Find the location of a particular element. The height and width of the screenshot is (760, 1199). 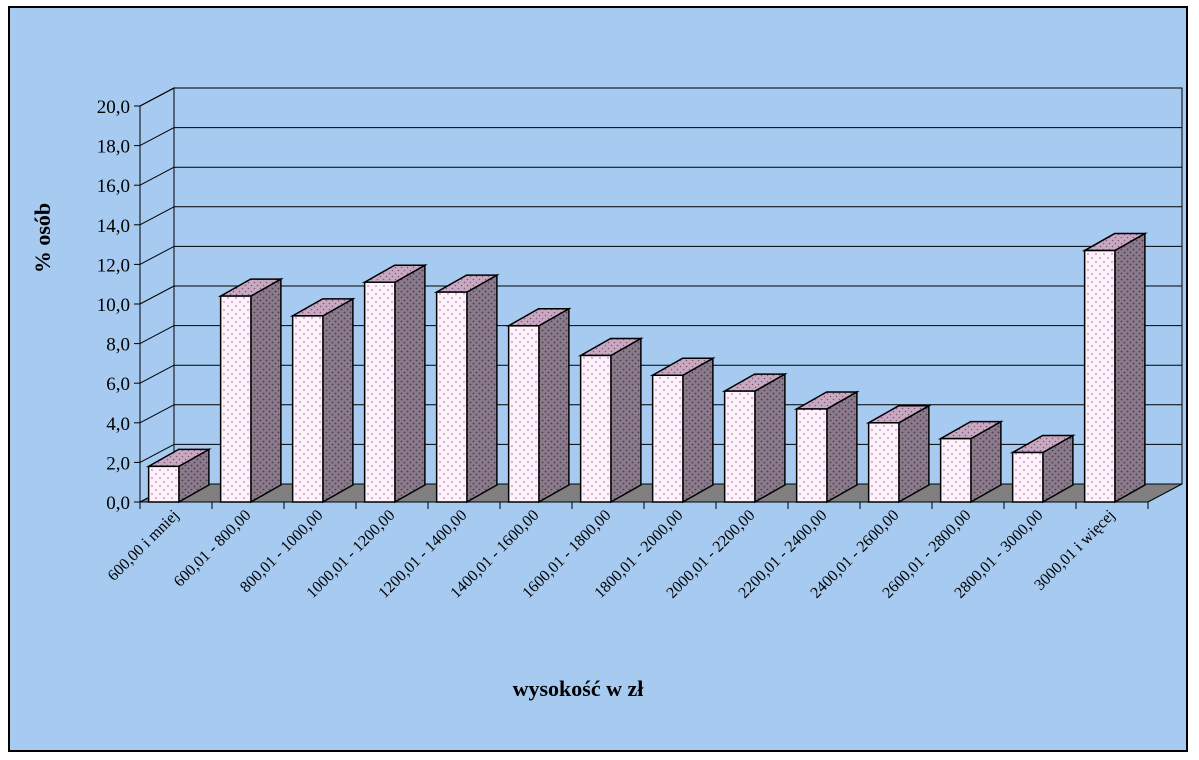

y-tick-label: 8,0 is located at coordinates (118, 345).